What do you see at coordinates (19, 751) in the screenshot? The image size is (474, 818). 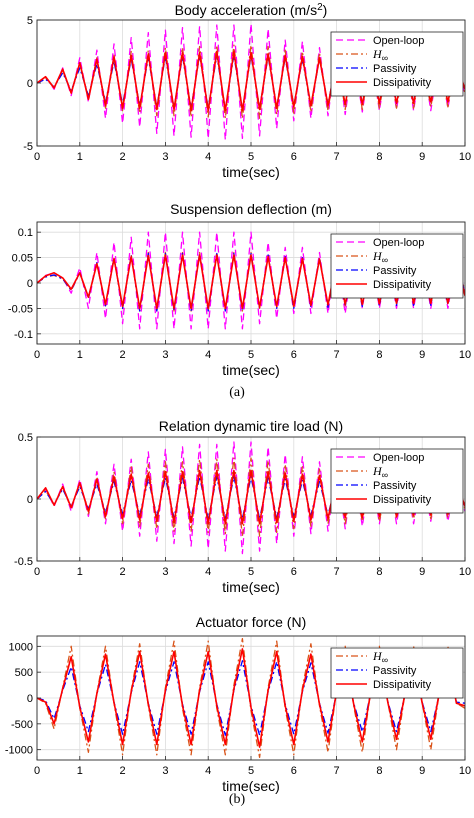 I see `y-tick-label: -1000` at bounding box center [19, 751].